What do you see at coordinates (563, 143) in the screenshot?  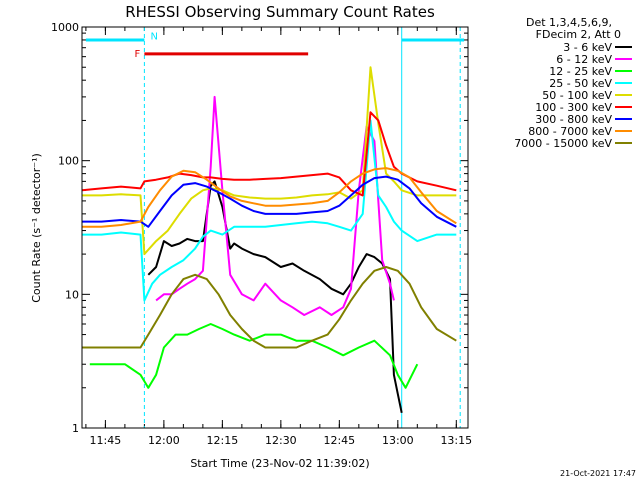 I see `legend-label-9: 7000 - 15000 keV` at bounding box center [563, 143].